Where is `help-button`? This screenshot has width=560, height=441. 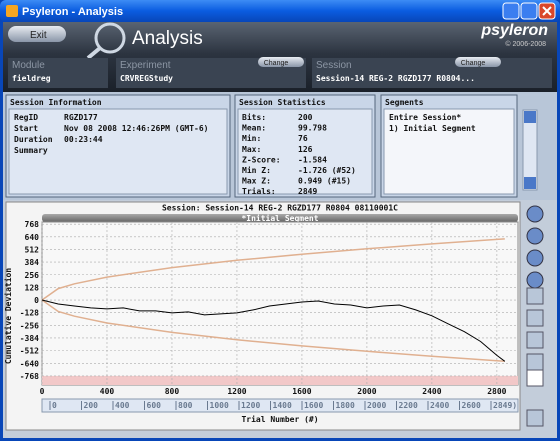
help-button is located at coordinates (535, 378).